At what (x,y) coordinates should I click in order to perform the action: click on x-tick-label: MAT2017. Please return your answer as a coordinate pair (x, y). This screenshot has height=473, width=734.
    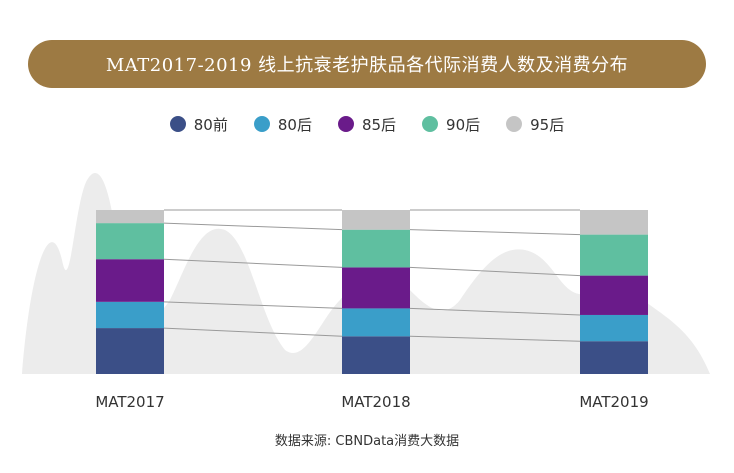
    Looking at the image, I should click on (129, 402).